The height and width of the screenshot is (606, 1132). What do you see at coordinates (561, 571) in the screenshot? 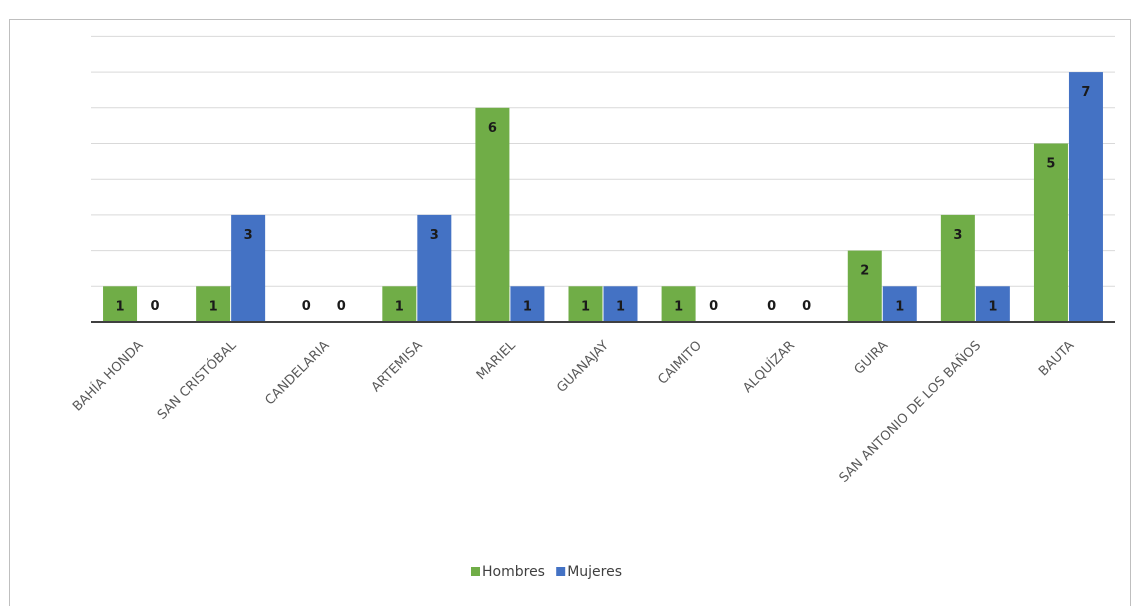
I see `legend-swatch-mujeres` at bounding box center [561, 571].